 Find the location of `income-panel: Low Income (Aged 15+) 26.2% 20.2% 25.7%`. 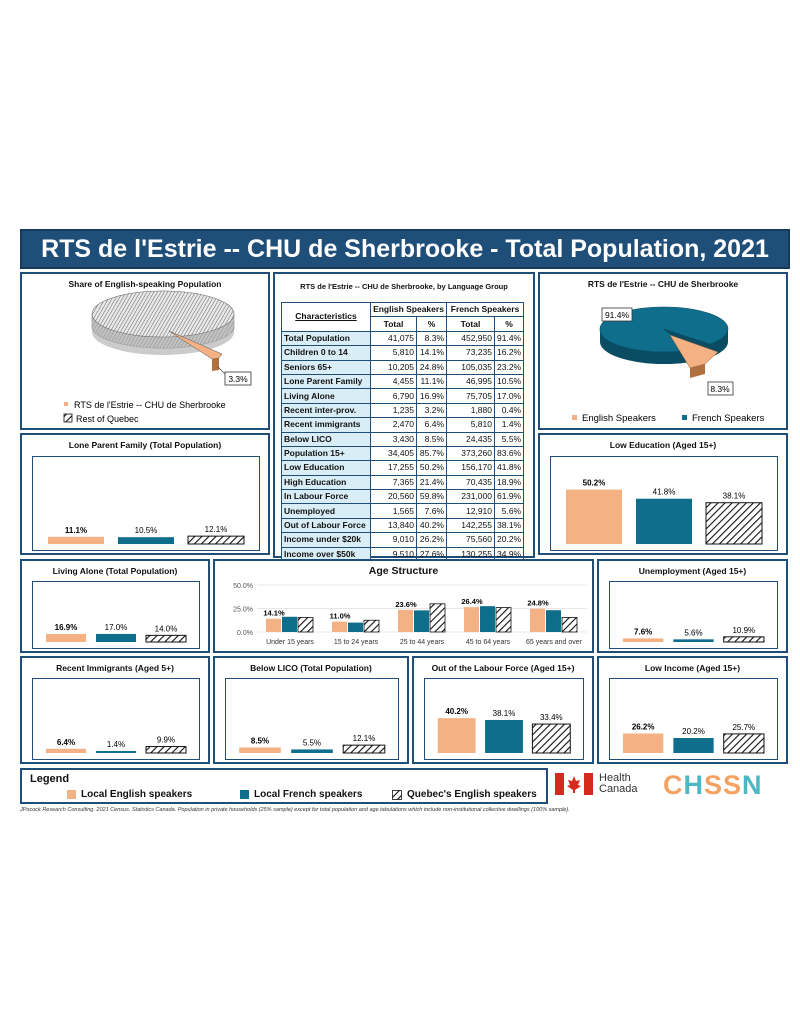

income-panel: Low Income (Aged 15+) 26.2% 20.2% 25.7% is located at coordinates (692, 710).